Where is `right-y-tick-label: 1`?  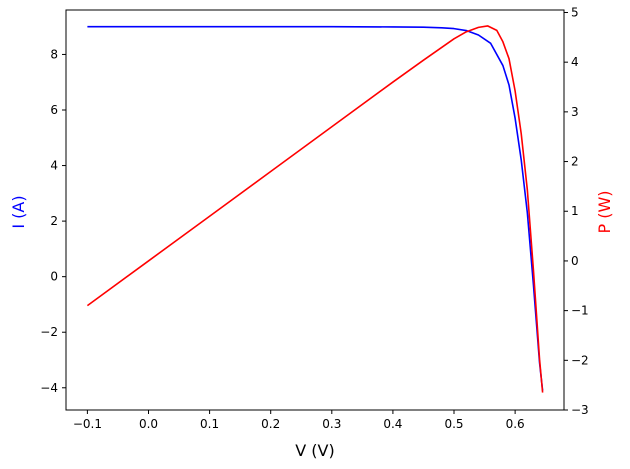 right-y-tick-label: 1 is located at coordinates (575, 211).